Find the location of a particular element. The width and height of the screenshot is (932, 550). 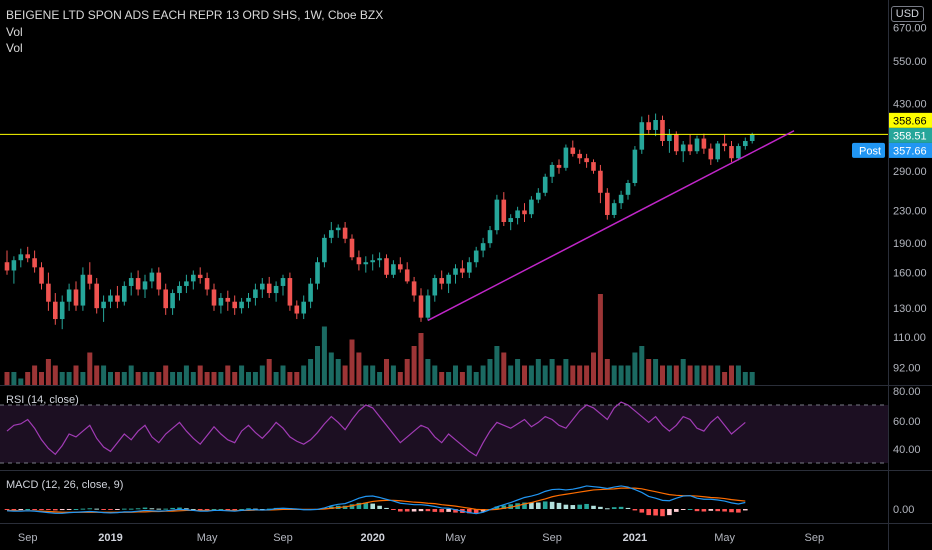

time-tick-label: 2019 is located at coordinates (110, 538).